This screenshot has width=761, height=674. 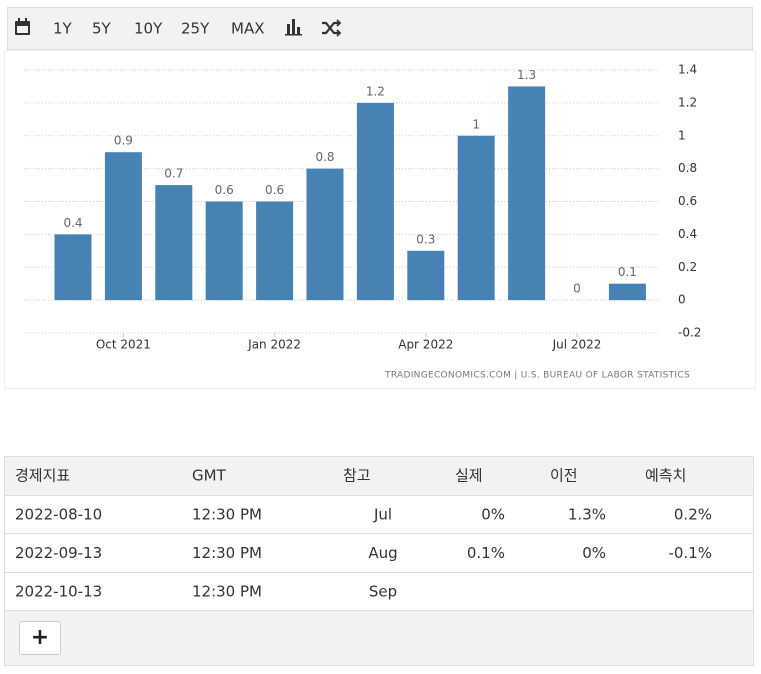 What do you see at coordinates (564, 476) in the screenshot?
I see `column-header: 이전` at bounding box center [564, 476].